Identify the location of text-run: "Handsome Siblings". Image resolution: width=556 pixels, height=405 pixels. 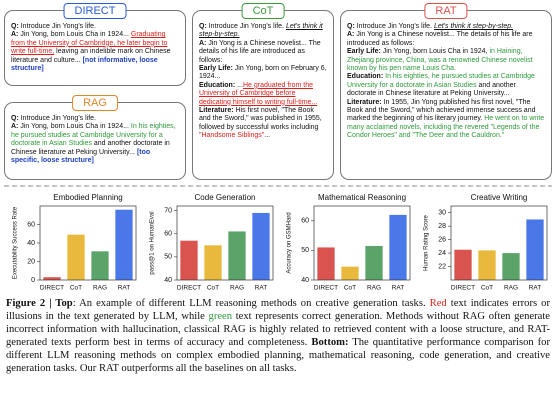
(232, 136).